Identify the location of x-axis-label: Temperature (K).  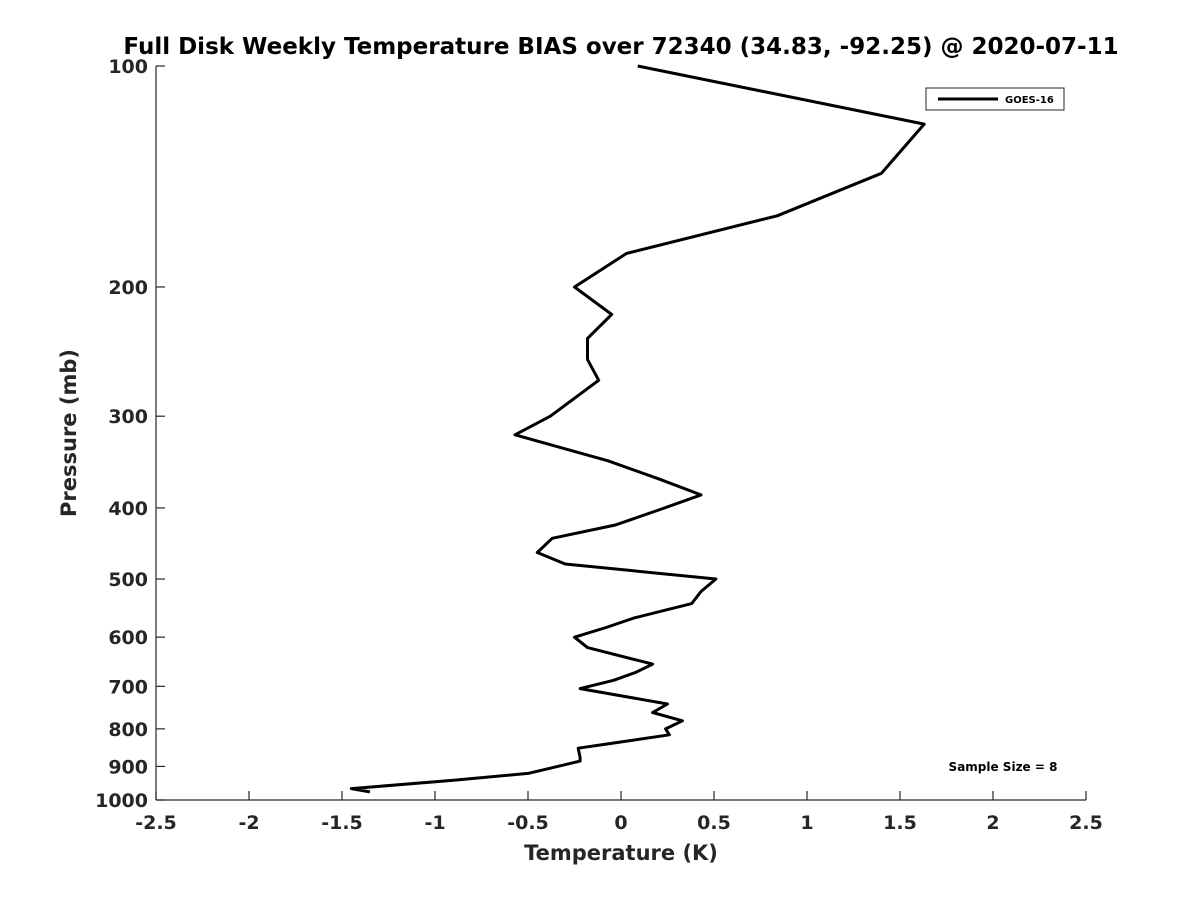
(621, 853).